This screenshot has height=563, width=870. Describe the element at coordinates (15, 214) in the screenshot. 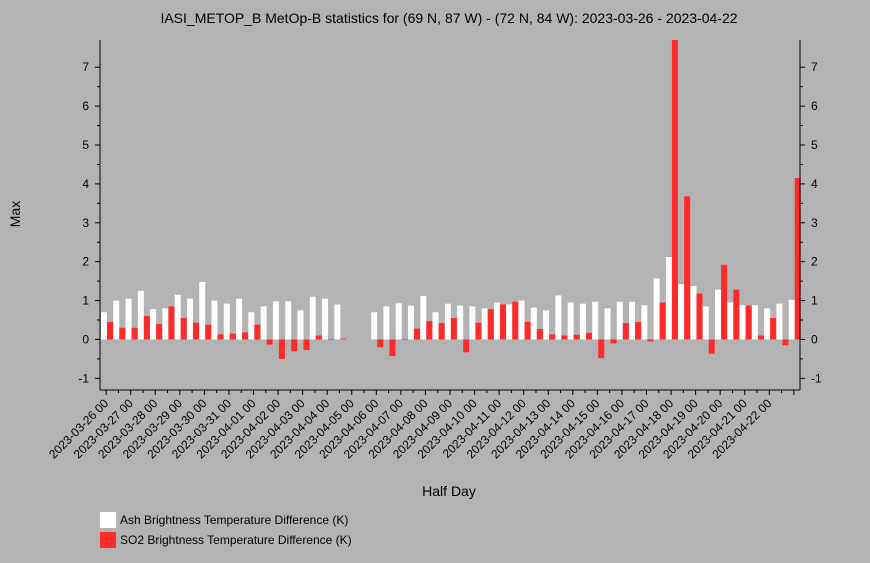

I see `y-axis-label: Max` at that location.